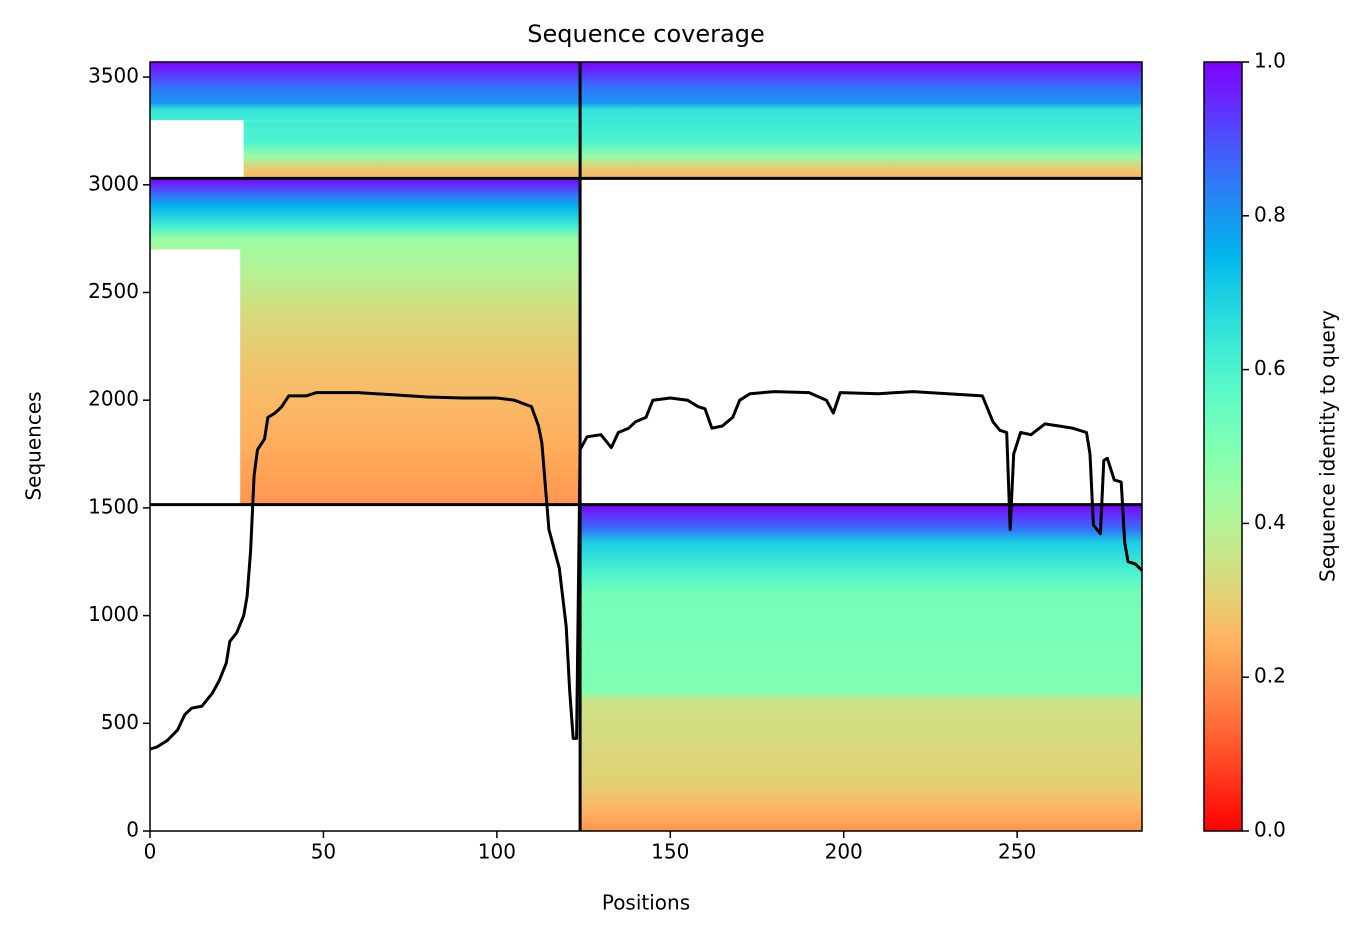  I want to click on y-tick-label: 0, so click(132, 830).